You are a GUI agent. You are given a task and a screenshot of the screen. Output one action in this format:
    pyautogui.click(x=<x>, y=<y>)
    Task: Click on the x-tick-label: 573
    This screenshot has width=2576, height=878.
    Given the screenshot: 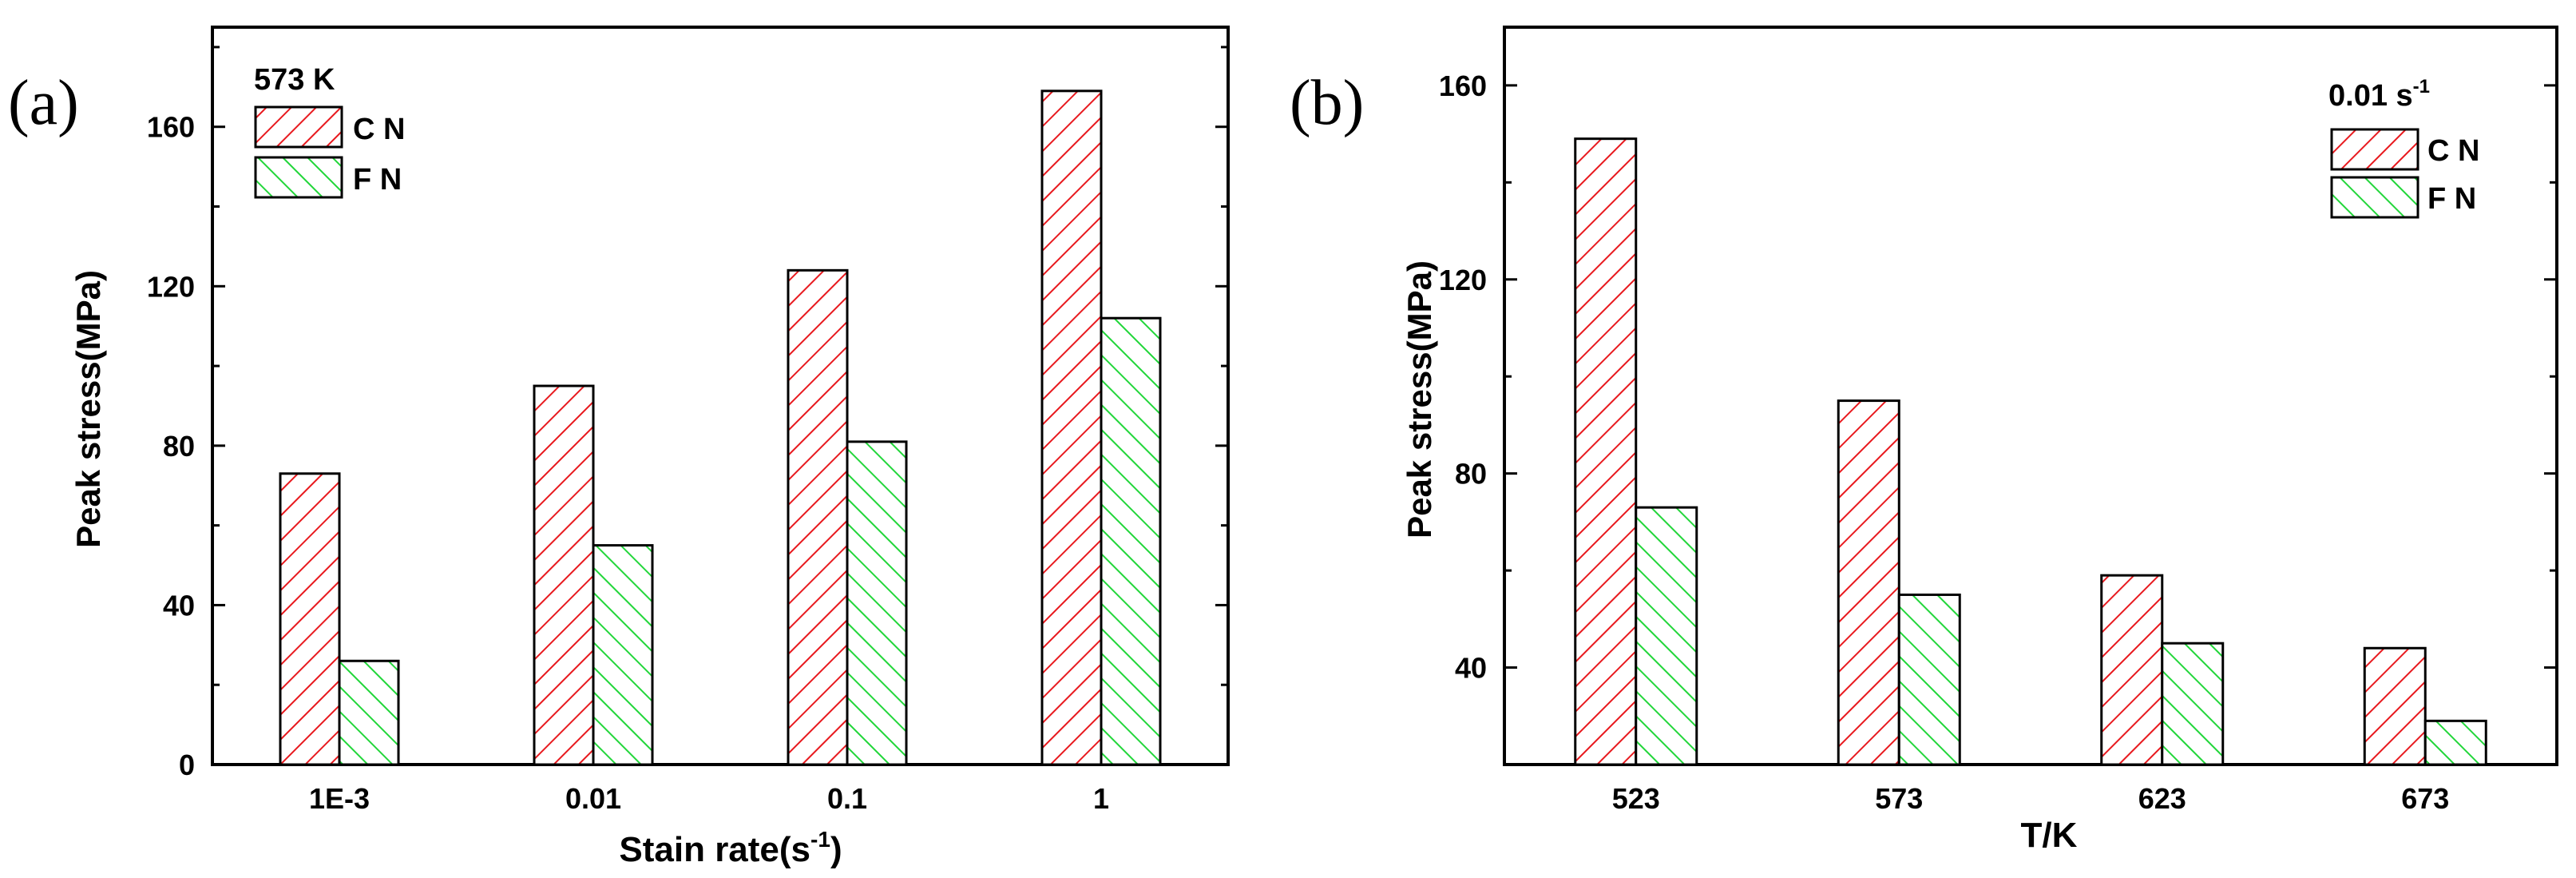 What is the action you would take?
    pyautogui.click(x=1899, y=798)
    